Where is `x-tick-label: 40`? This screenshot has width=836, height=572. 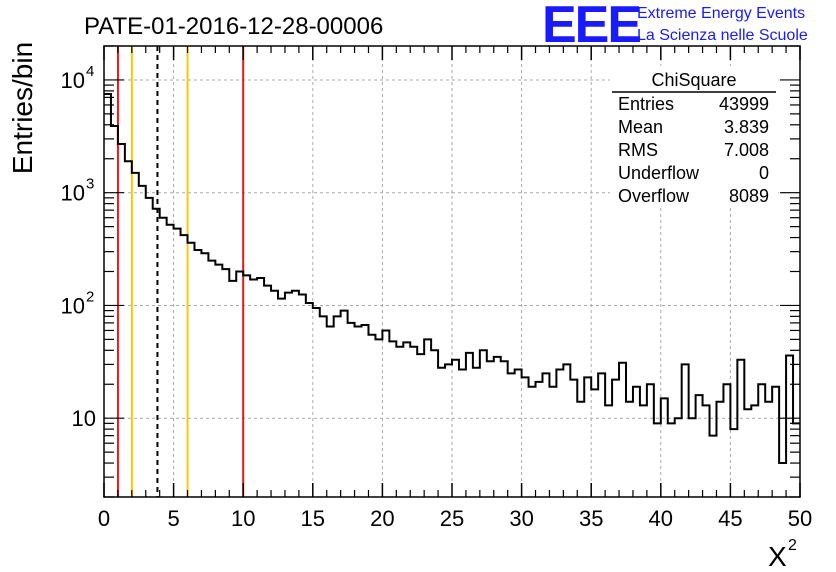
x-tick-label: 40 is located at coordinates (661, 518).